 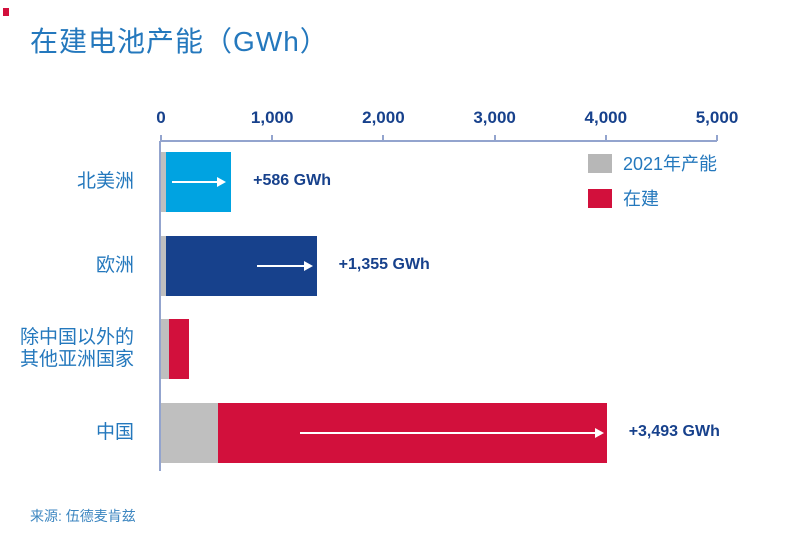 What do you see at coordinates (6, 12) in the screenshot?
I see `logo-fragment` at bounding box center [6, 12].